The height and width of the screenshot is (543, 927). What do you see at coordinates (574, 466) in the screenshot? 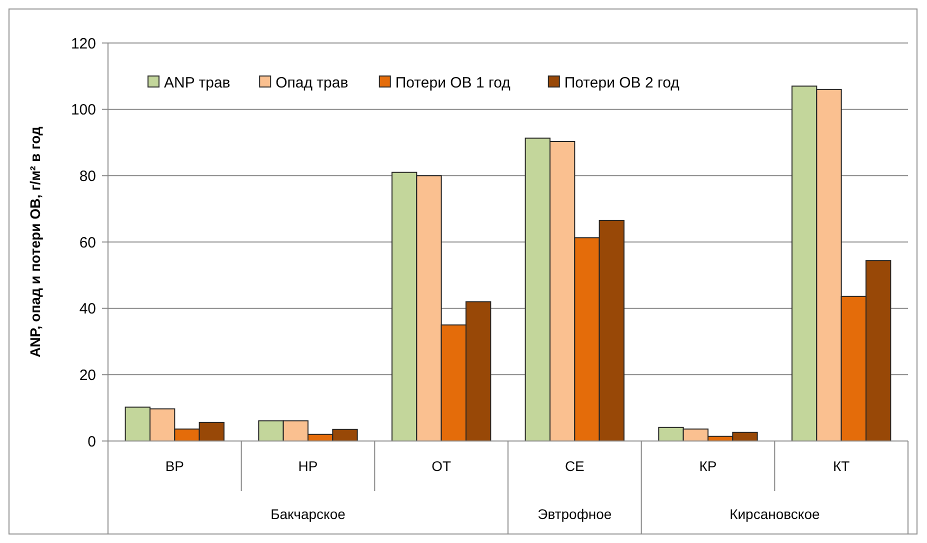
I see `x-tick-label: СЕ` at bounding box center [574, 466].